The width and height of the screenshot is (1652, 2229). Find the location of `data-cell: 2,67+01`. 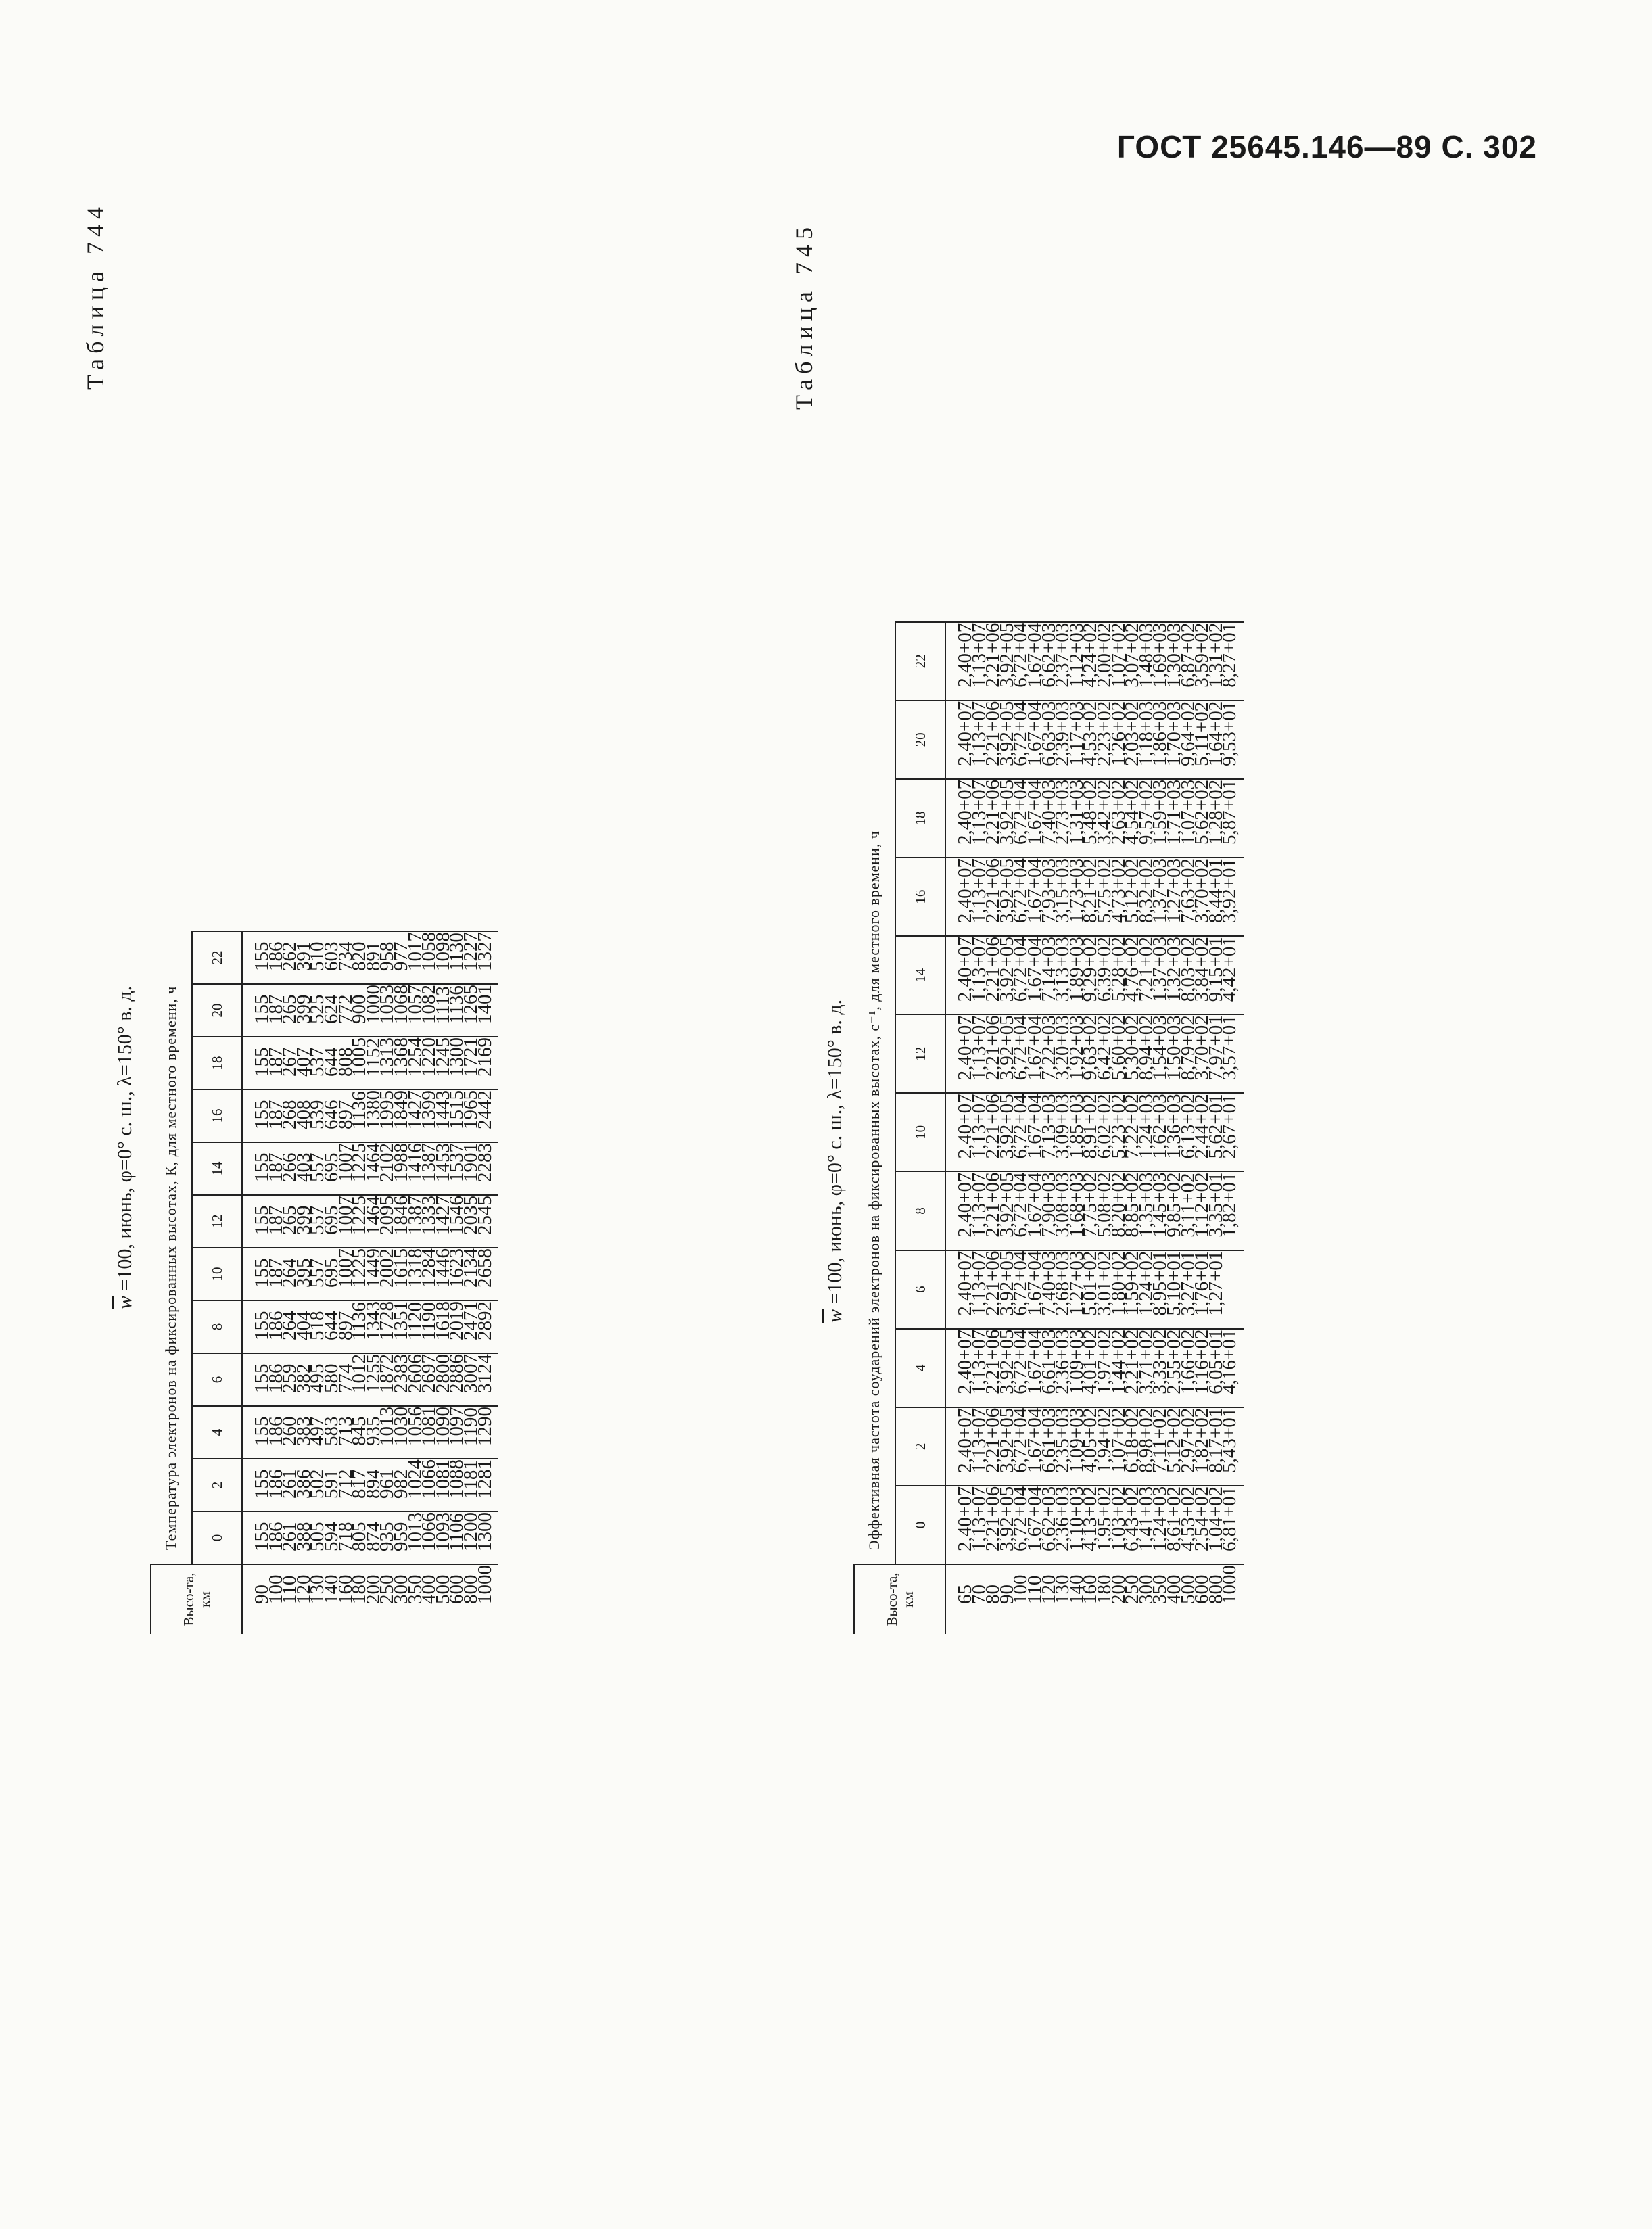

data-cell: 2,67+01 is located at coordinates (1230, 1126).